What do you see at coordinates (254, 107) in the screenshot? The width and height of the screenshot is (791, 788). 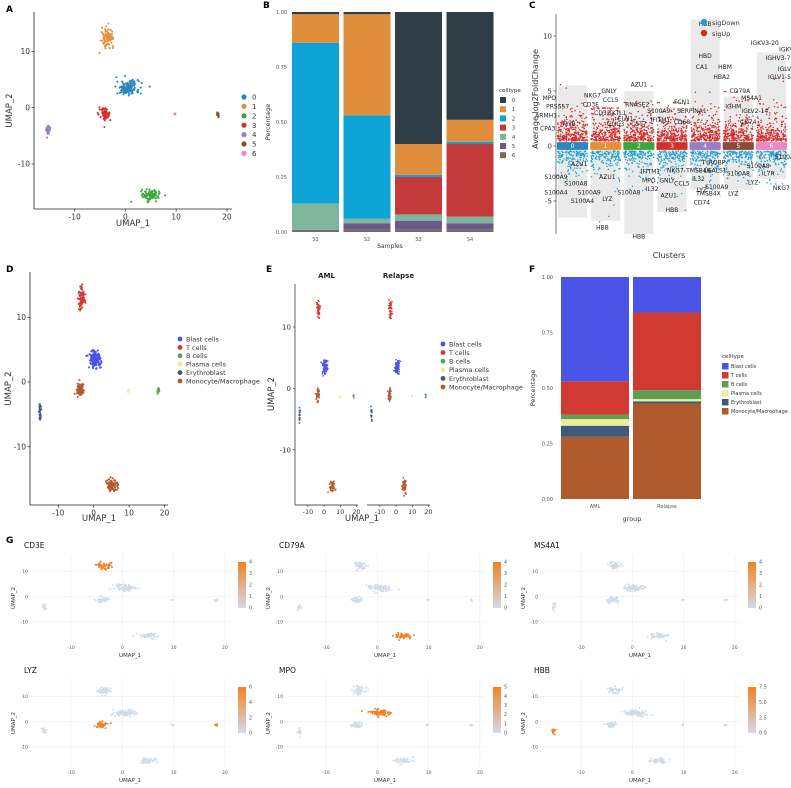 I see `legend-label: 1` at bounding box center [254, 107].